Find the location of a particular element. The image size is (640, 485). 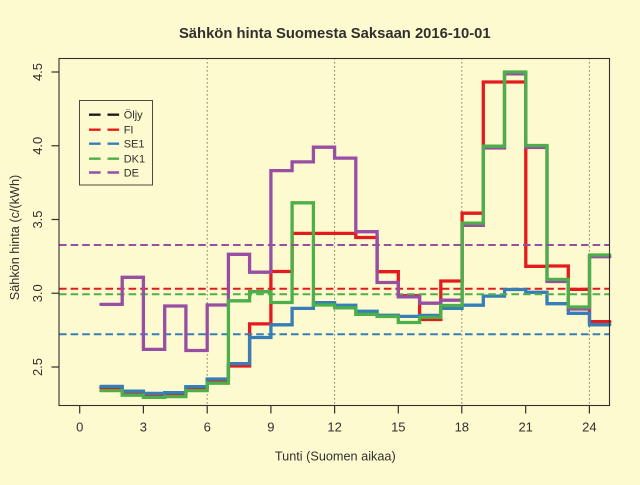

svg-text: SE1 is located at coordinates (134, 145).